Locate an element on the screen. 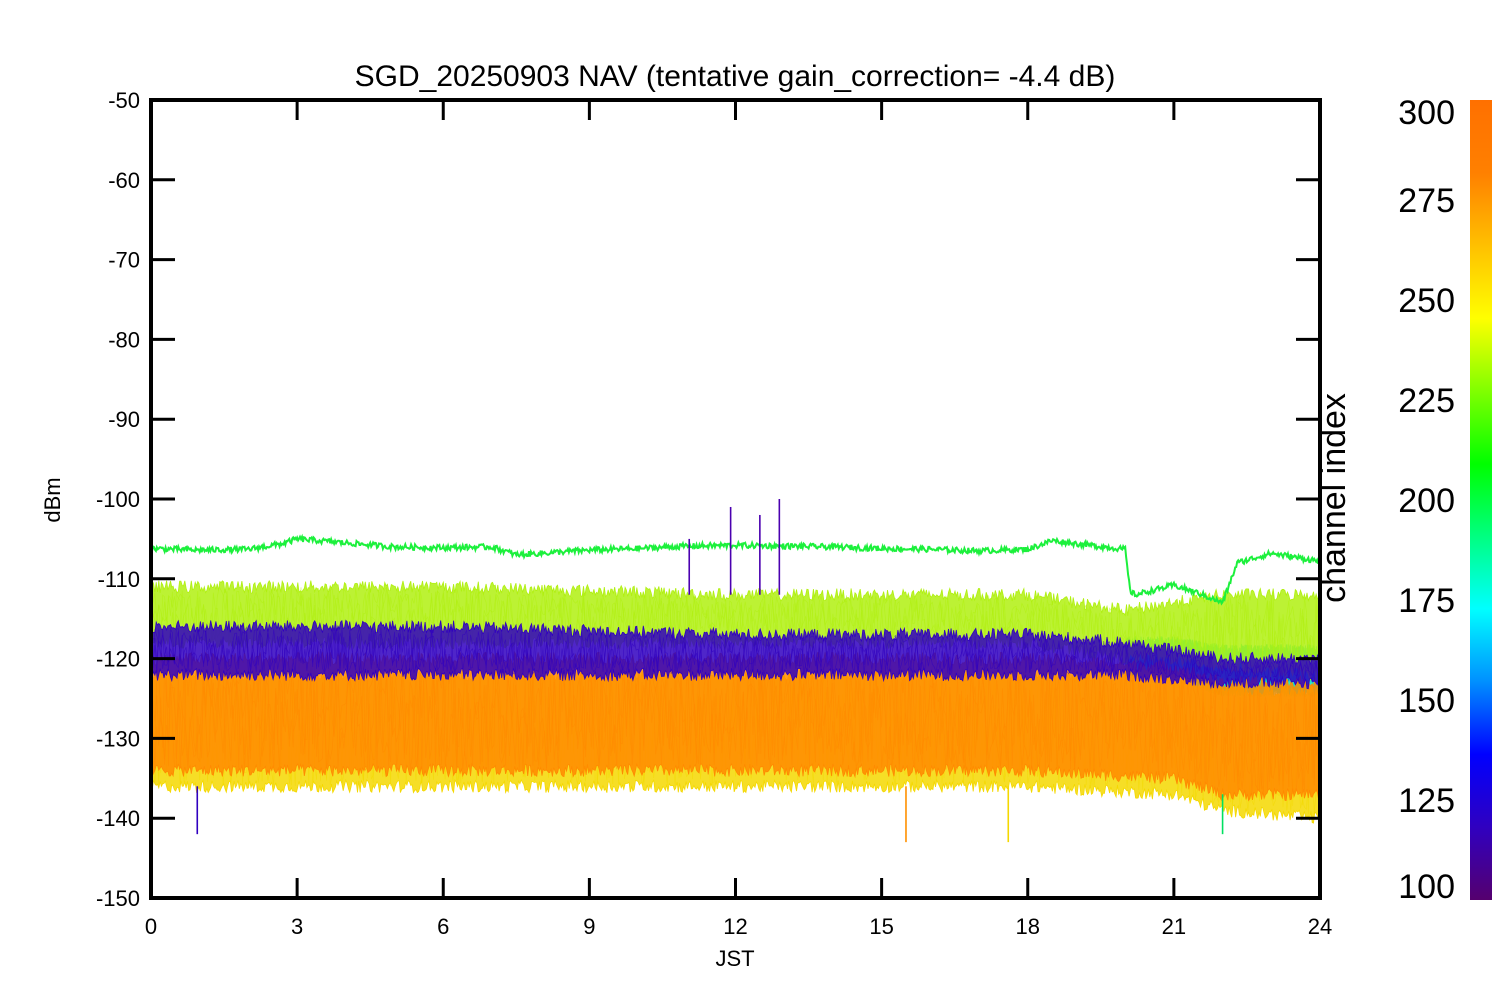 This screenshot has height=1000, width=1500. series-channel-125-band is located at coordinates (735, 654).